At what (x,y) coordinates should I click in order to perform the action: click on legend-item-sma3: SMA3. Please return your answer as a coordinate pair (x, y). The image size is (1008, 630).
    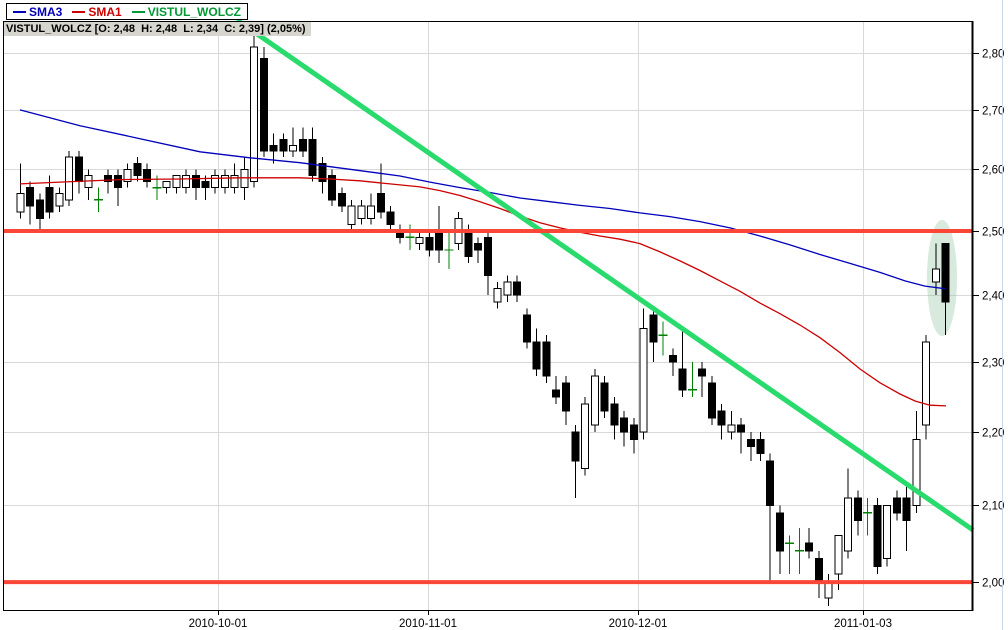
    Looking at the image, I should click on (37, 12).